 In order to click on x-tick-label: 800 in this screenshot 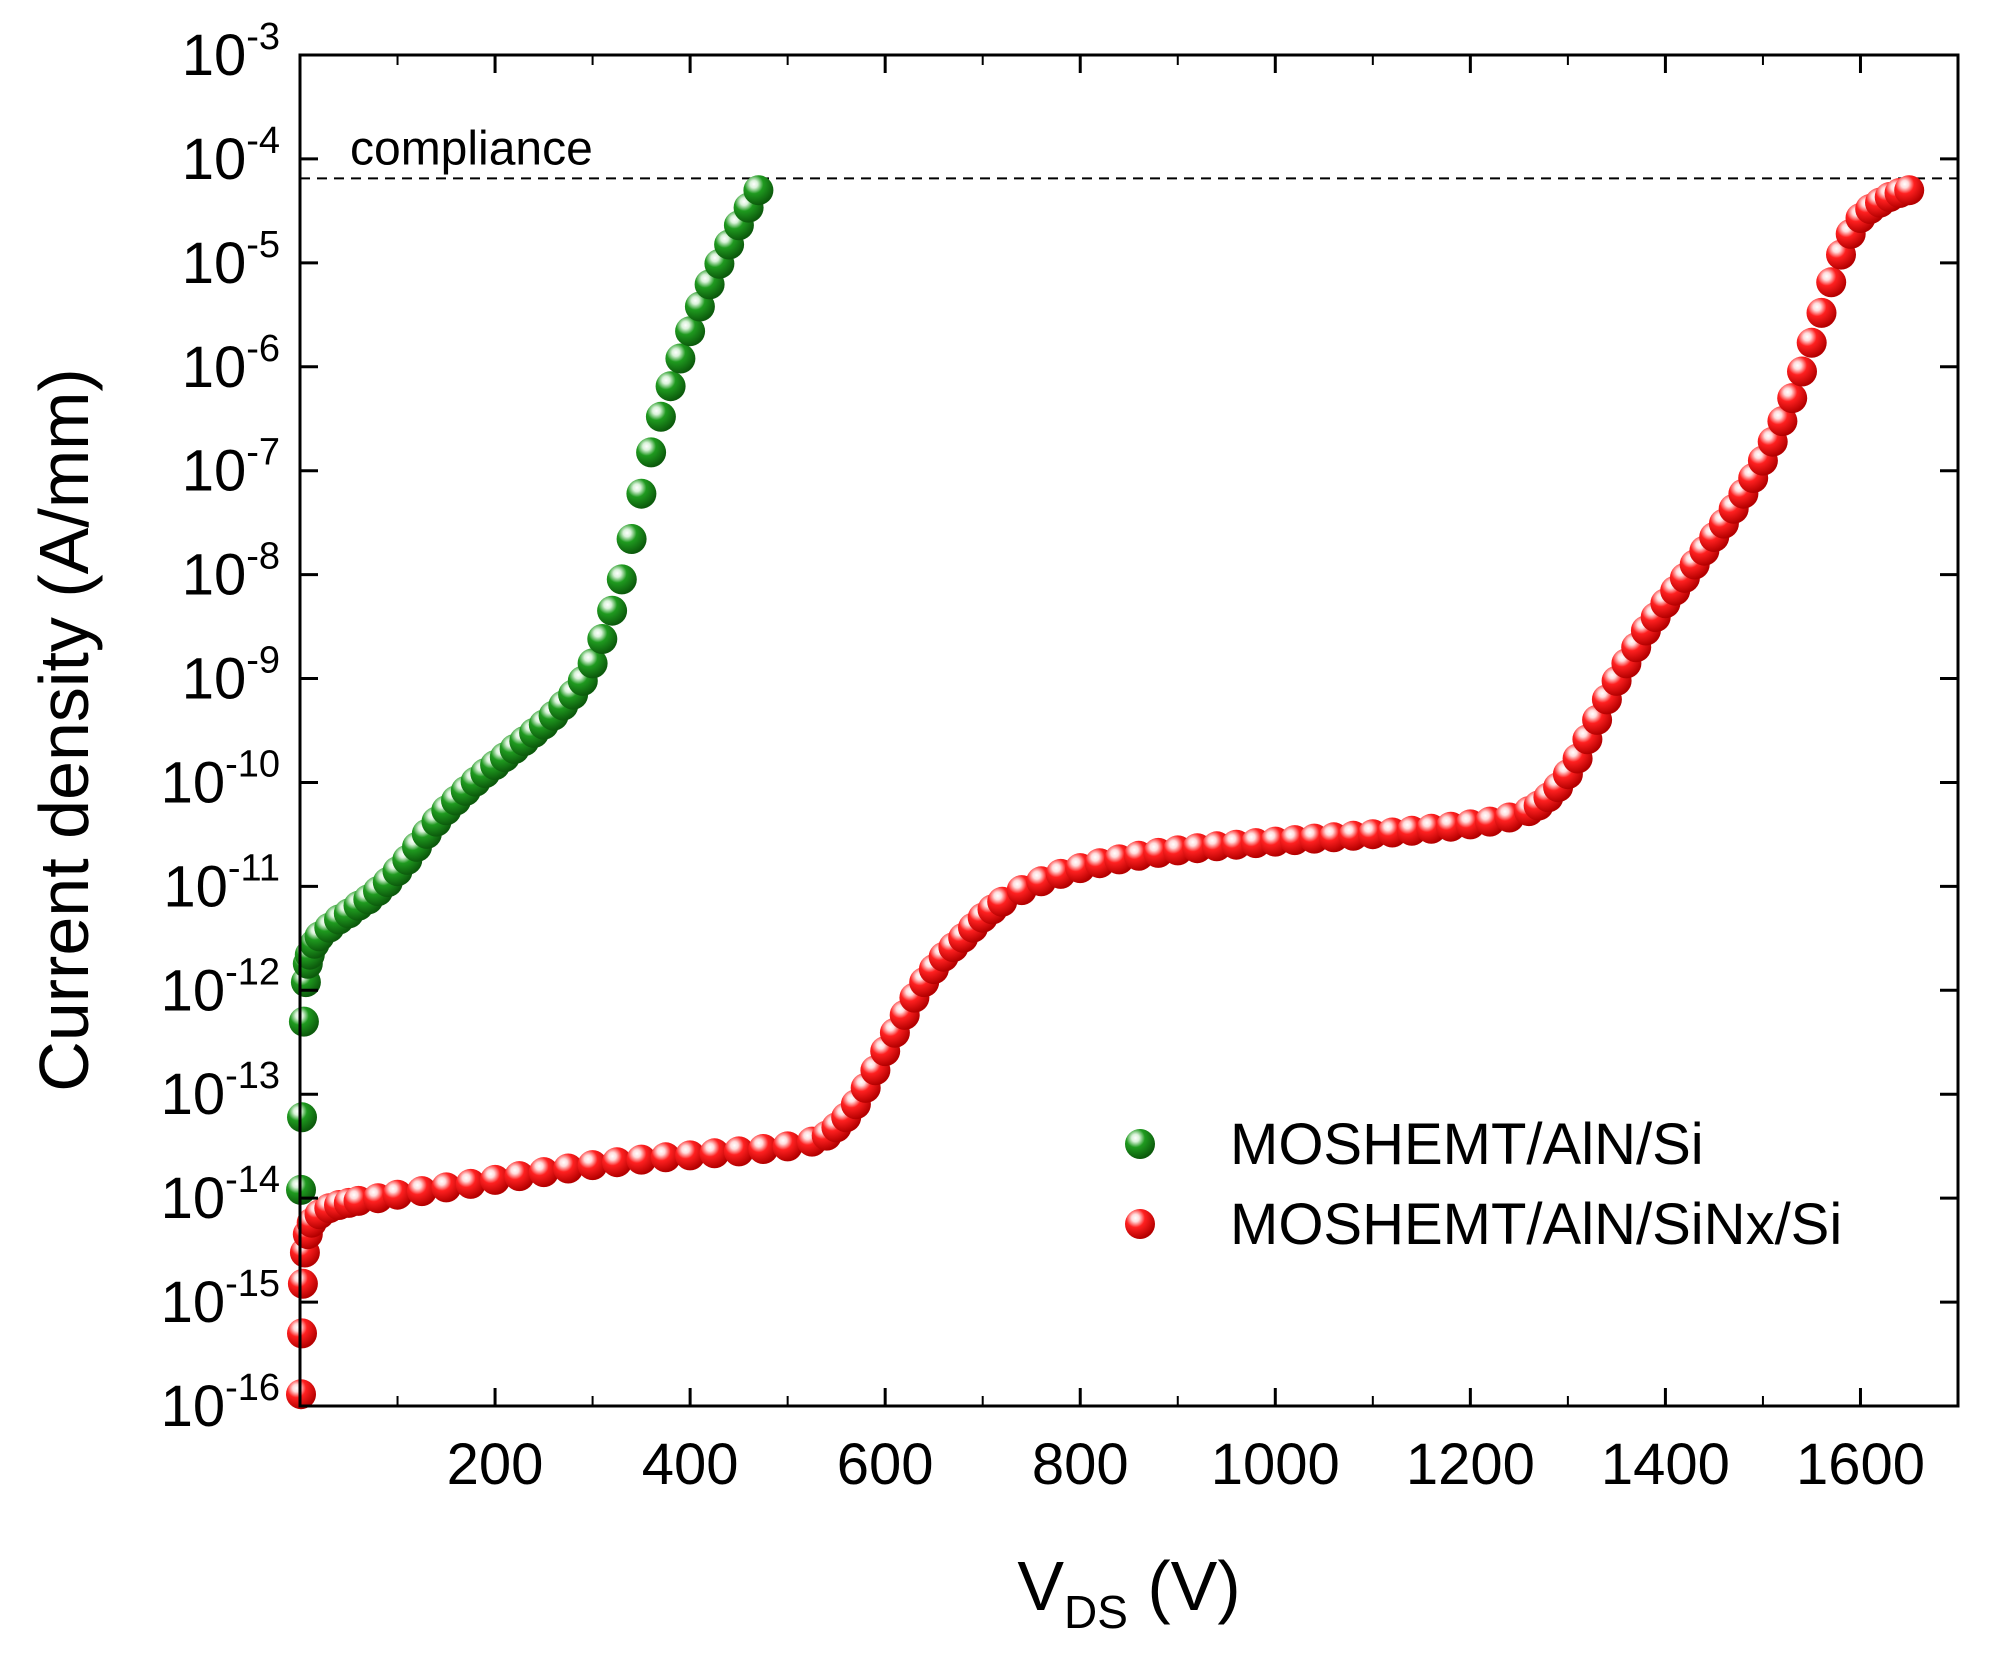, I will do `click(1080, 1464)`.